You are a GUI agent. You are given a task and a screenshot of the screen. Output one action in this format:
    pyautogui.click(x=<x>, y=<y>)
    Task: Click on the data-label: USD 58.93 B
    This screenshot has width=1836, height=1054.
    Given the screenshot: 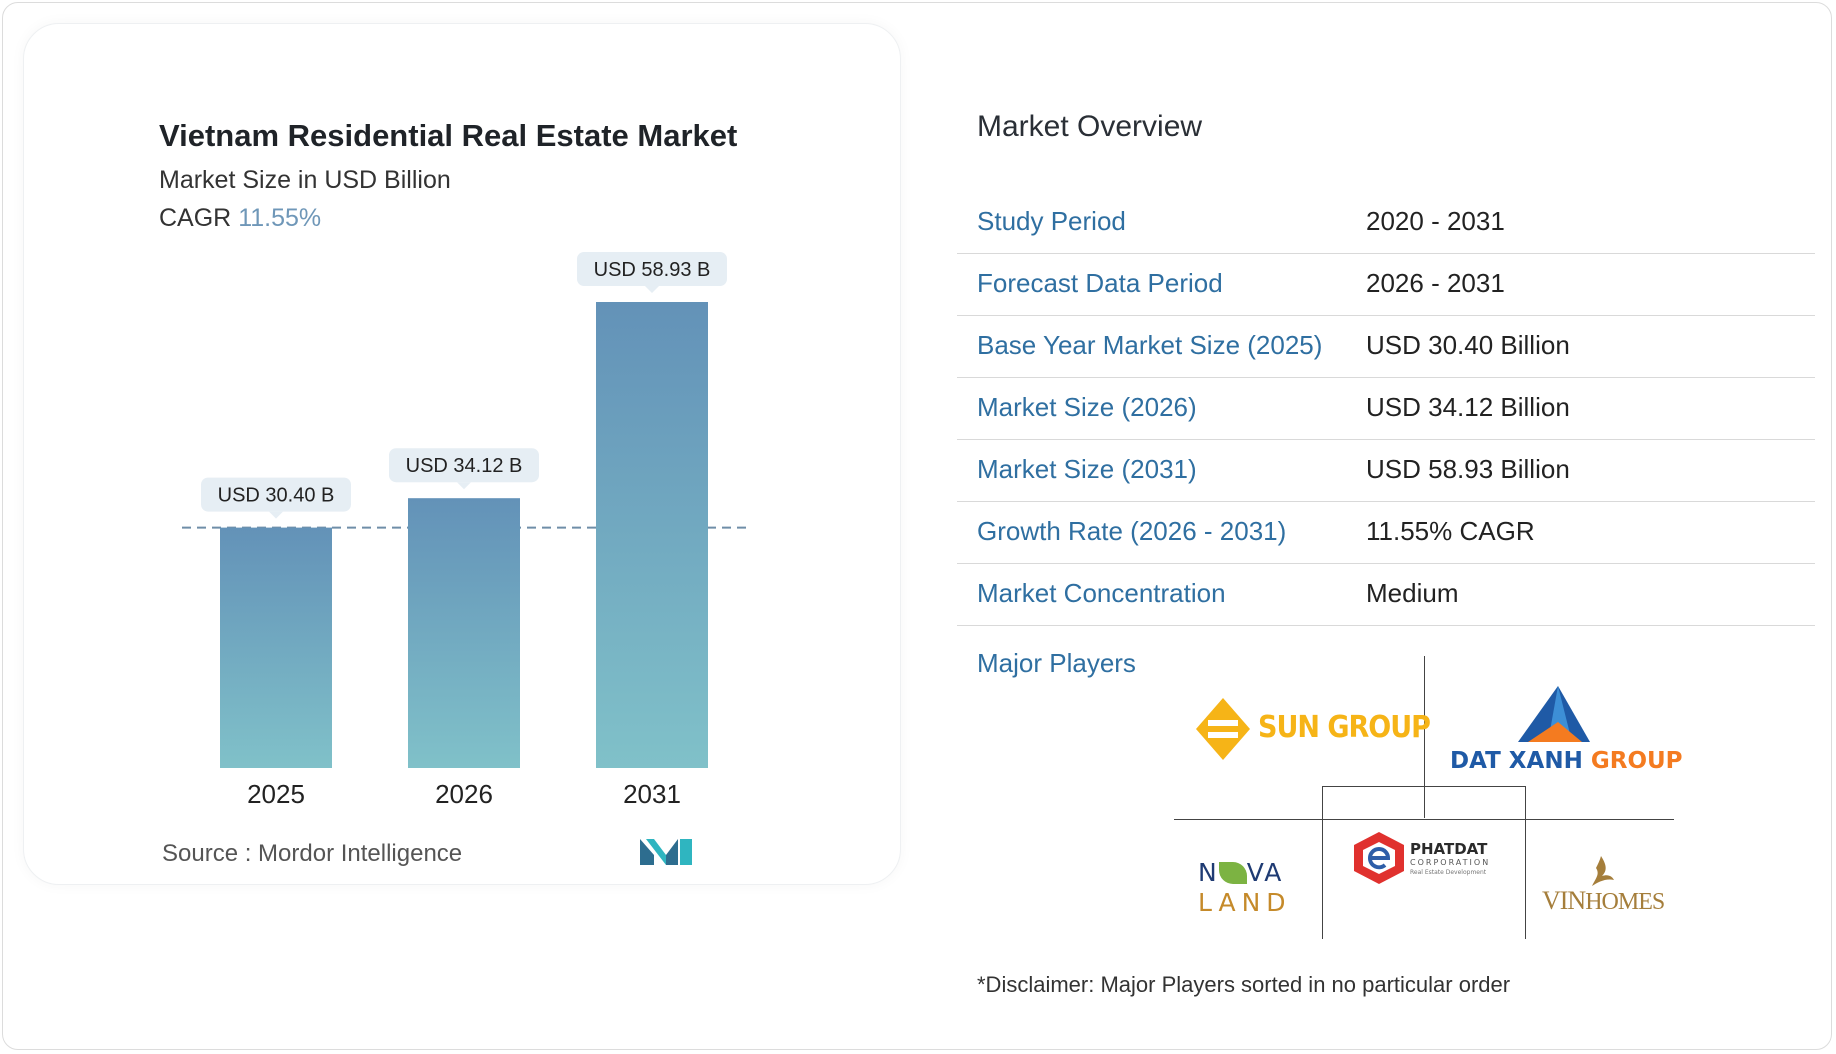 What is the action you would take?
    pyautogui.click(x=652, y=270)
    